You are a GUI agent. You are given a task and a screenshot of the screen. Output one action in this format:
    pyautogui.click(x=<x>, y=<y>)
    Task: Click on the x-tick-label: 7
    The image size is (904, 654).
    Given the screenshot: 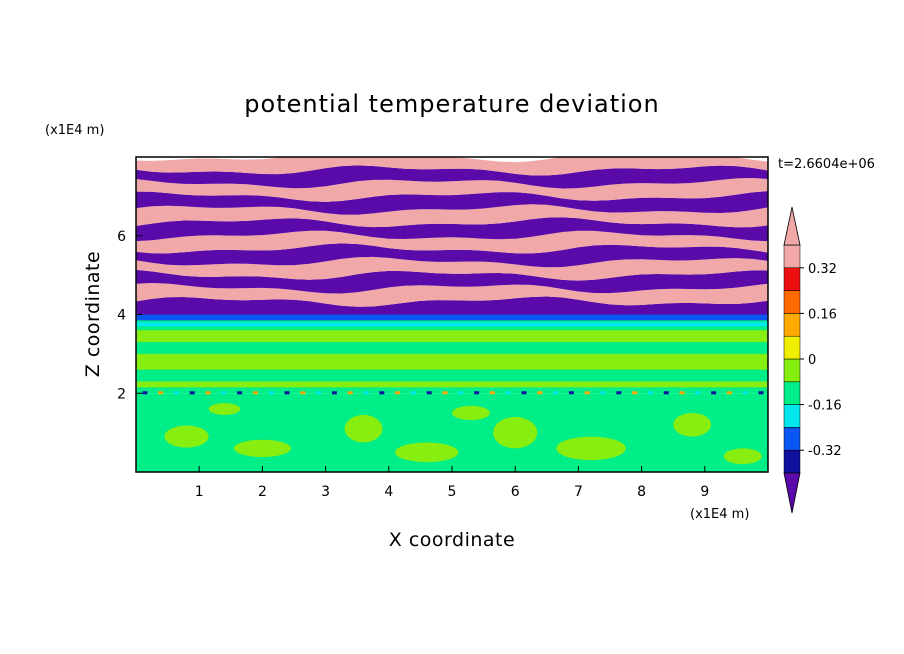 What is the action you would take?
    pyautogui.click(x=578, y=492)
    